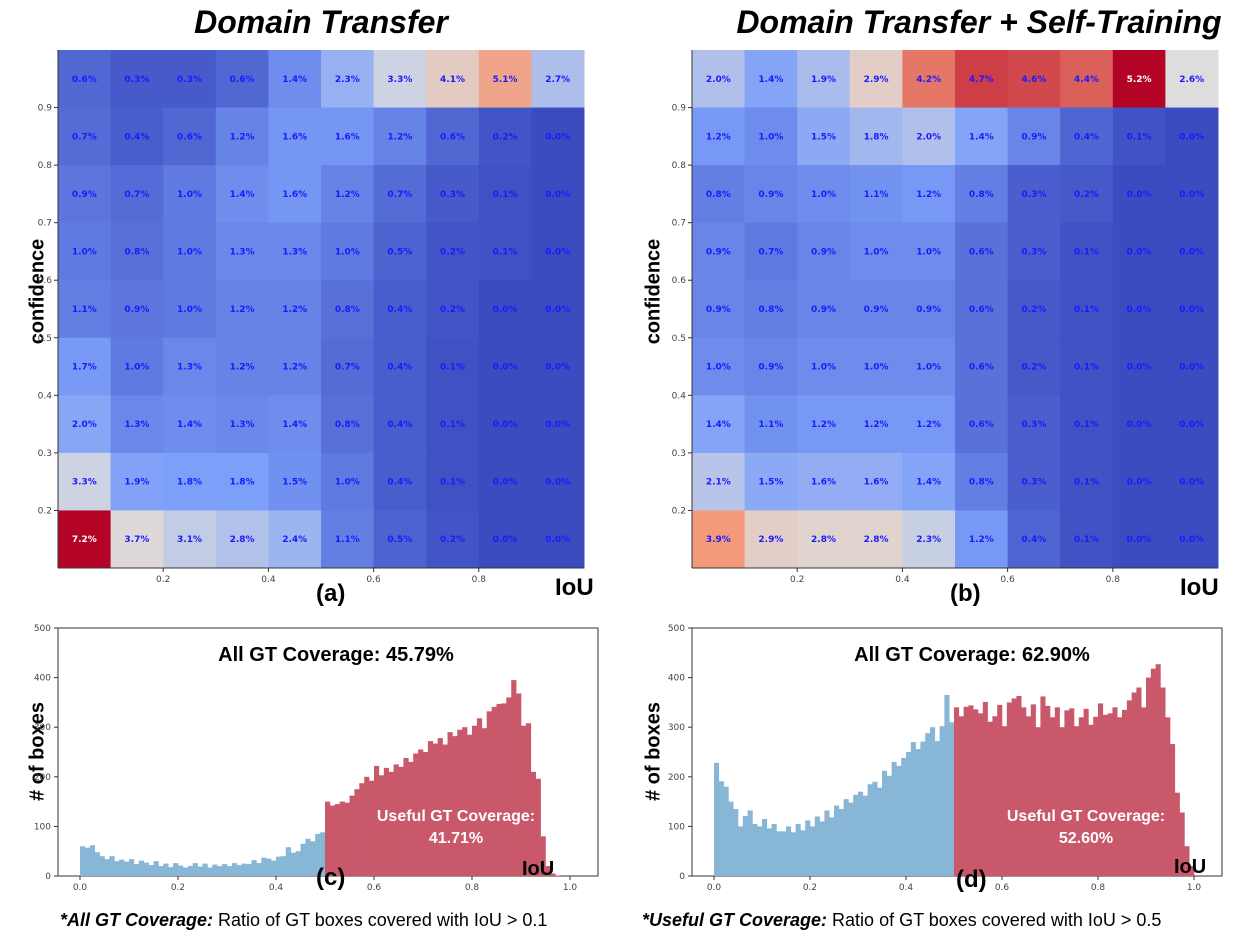  I want to click on heatmap-a-cell: 1.6%, so click(295, 194).